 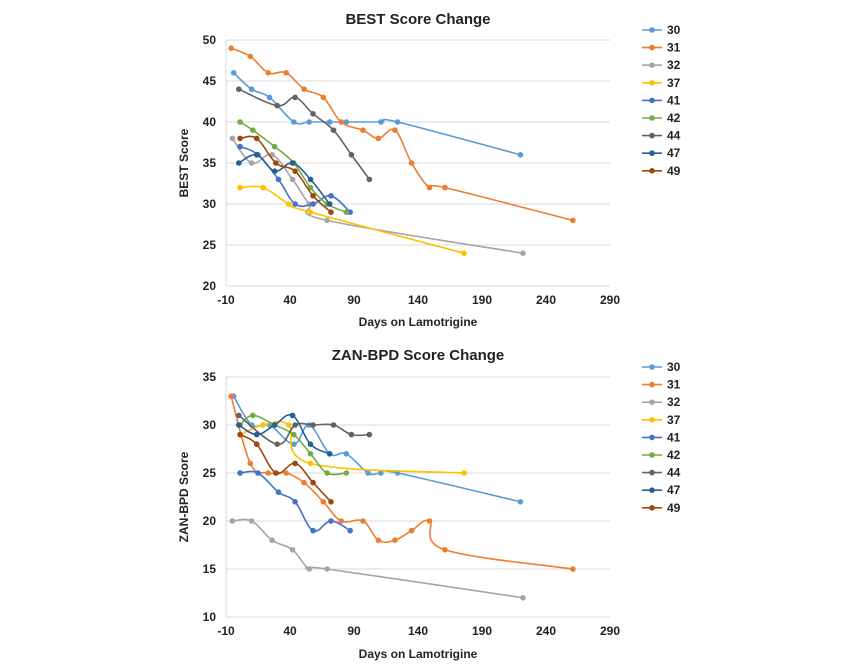 What do you see at coordinates (226, 300) in the screenshot?
I see `x-tick-label: -10` at bounding box center [226, 300].